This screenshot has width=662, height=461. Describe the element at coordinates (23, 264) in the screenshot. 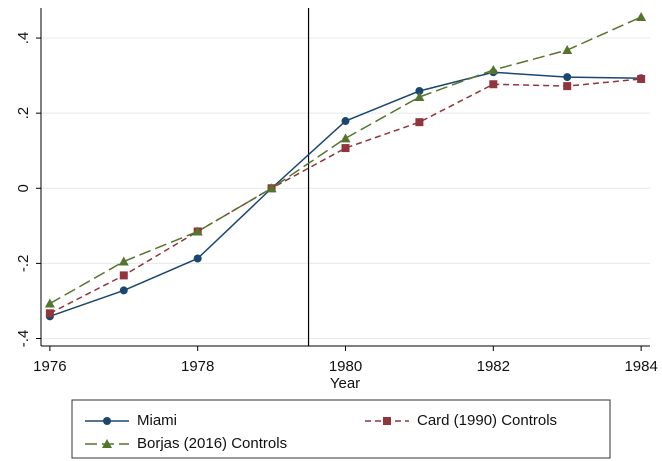

I see `y-tick-label: -.2` at that location.